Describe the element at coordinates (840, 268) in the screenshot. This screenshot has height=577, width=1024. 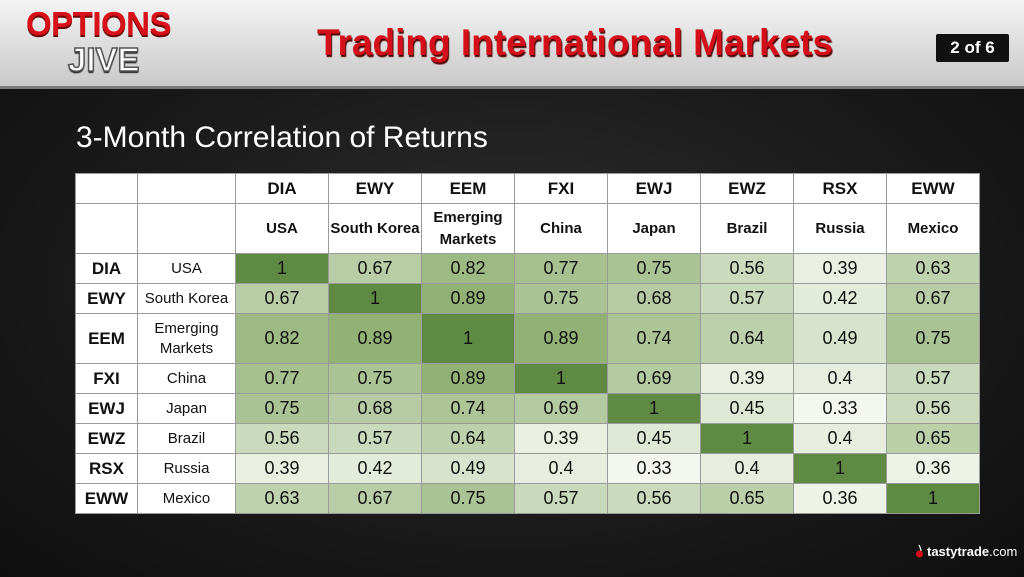
I see `correlation-cell-dia-rsx: 0.39` at that location.